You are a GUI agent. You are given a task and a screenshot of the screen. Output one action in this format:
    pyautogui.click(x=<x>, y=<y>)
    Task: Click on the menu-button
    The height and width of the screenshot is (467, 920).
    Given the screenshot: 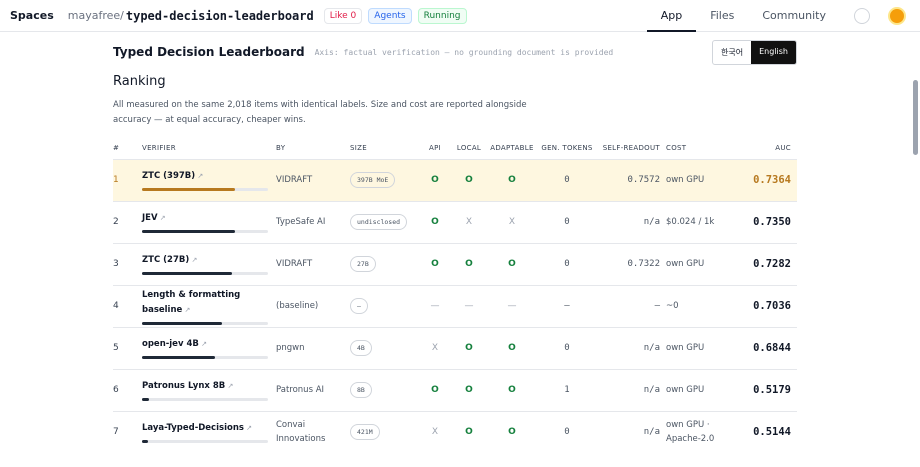 What is the action you would take?
    pyautogui.click(x=862, y=16)
    